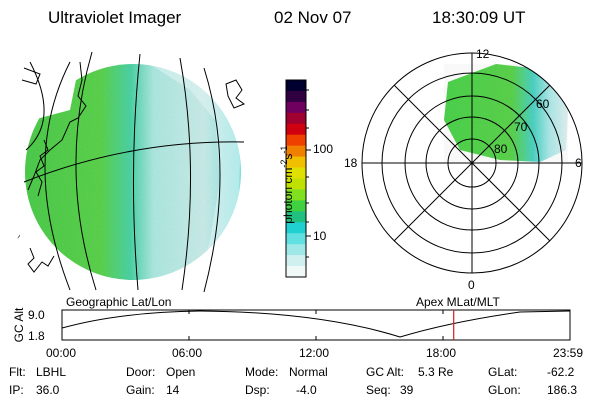 The height and width of the screenshot is (400, 600). I want to click on altitude-timeline, so click(316, 325).